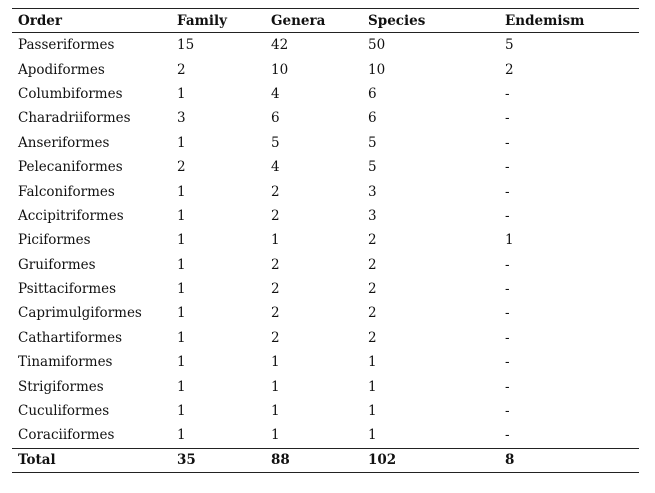  Describe the element at coordinates (70, 167) in the screenshot. I see `cell-order: Pelecaniformes` at that location.